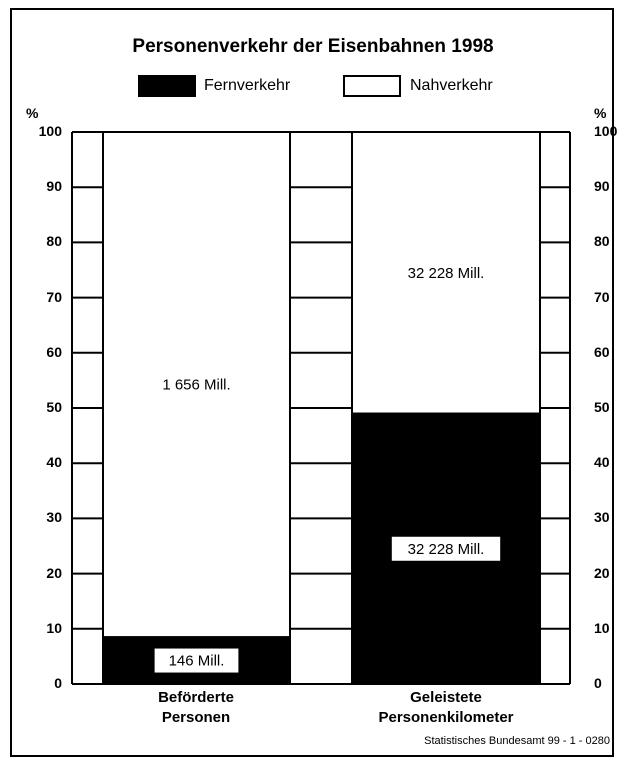 The width and height of the screenshot is (626, 765). I want to click on legend-swatch-nahverkehr, so click(372, 86).